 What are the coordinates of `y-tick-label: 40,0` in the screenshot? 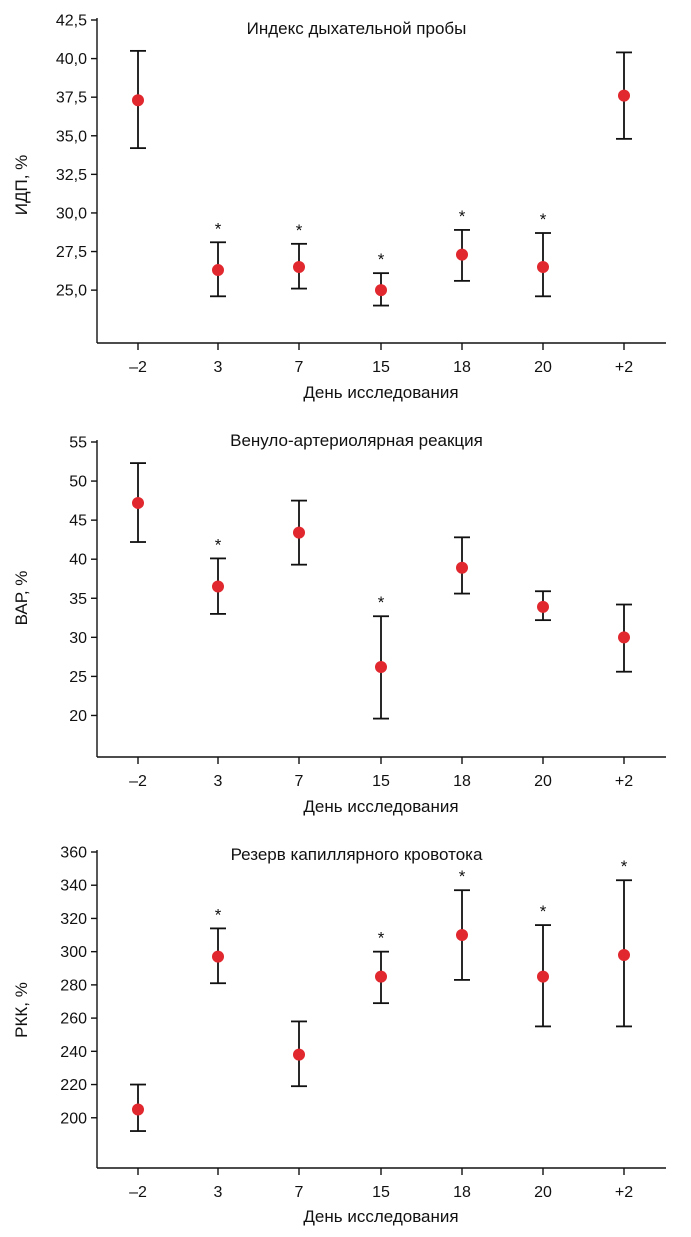 It's located at (71, 59).